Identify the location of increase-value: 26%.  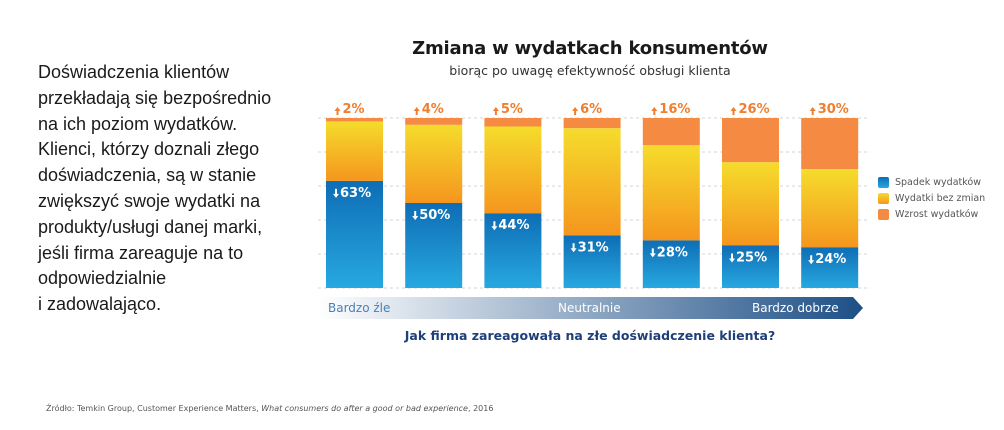
(754, 109).